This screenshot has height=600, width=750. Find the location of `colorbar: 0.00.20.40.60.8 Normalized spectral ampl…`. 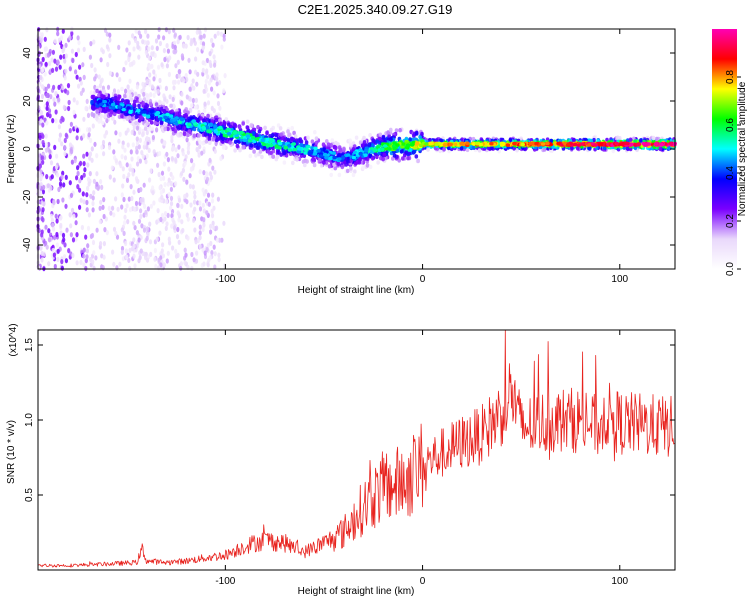

colorbar: 0.00.20.40.60.8 Normalized spectral ampl… is located at coordinates (730, 152).